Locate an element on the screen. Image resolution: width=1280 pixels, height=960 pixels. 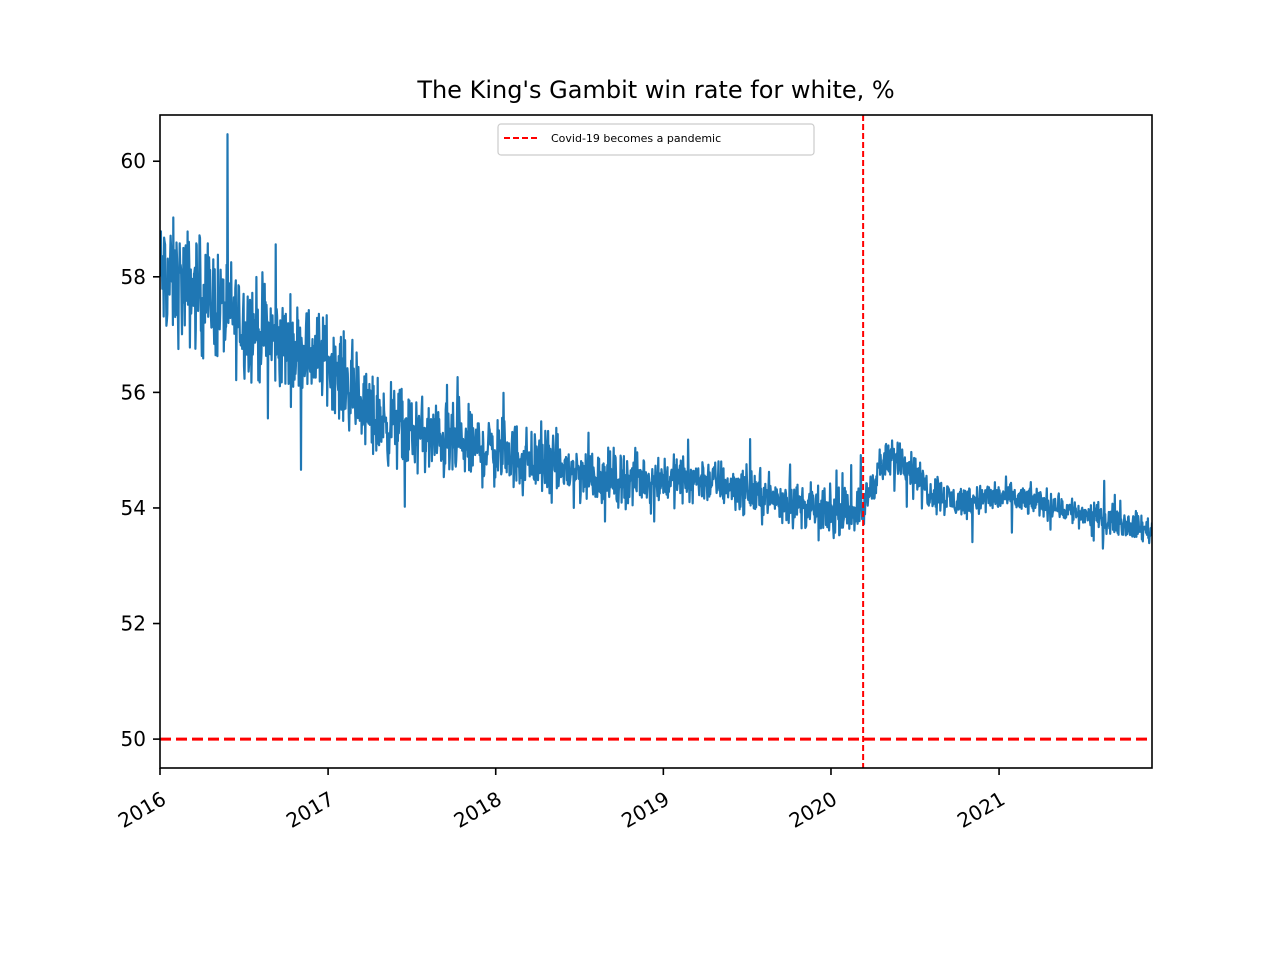
y-tick-label: 56 is located at coordinates (133, 392).